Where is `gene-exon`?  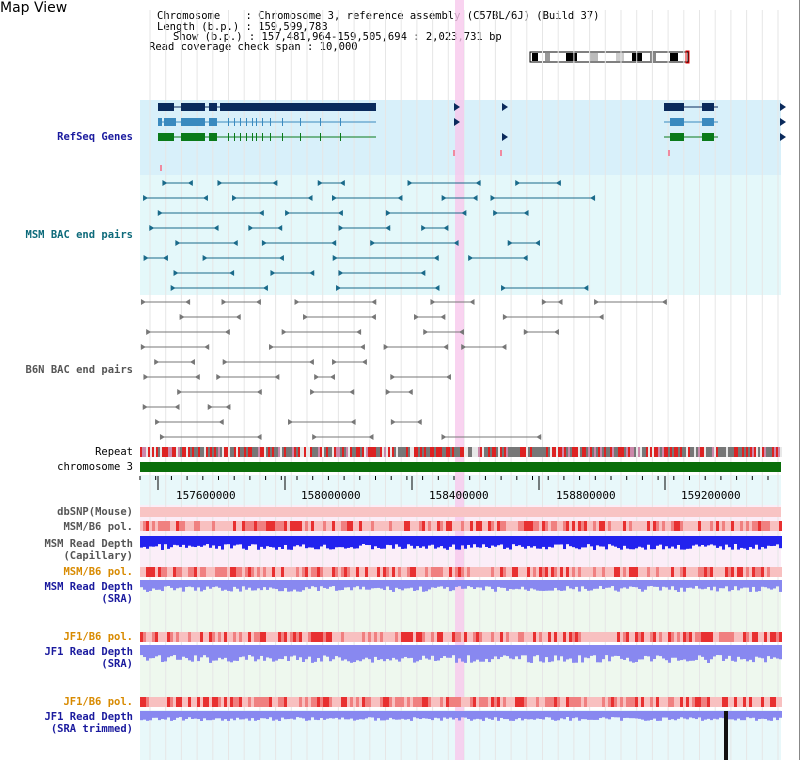 gene-exon is located at coordinates (300, 137).